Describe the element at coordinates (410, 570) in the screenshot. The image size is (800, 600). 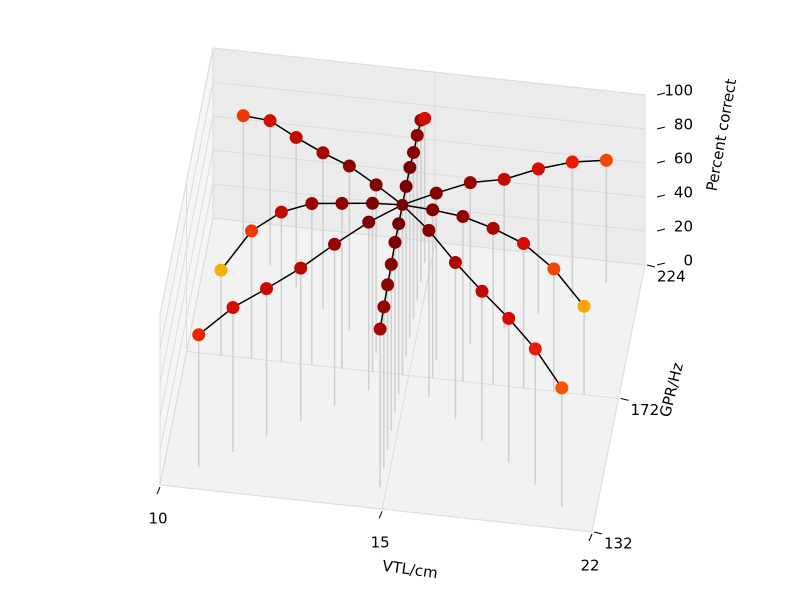
I see `x-axis-label: VTL/cm` at that location.